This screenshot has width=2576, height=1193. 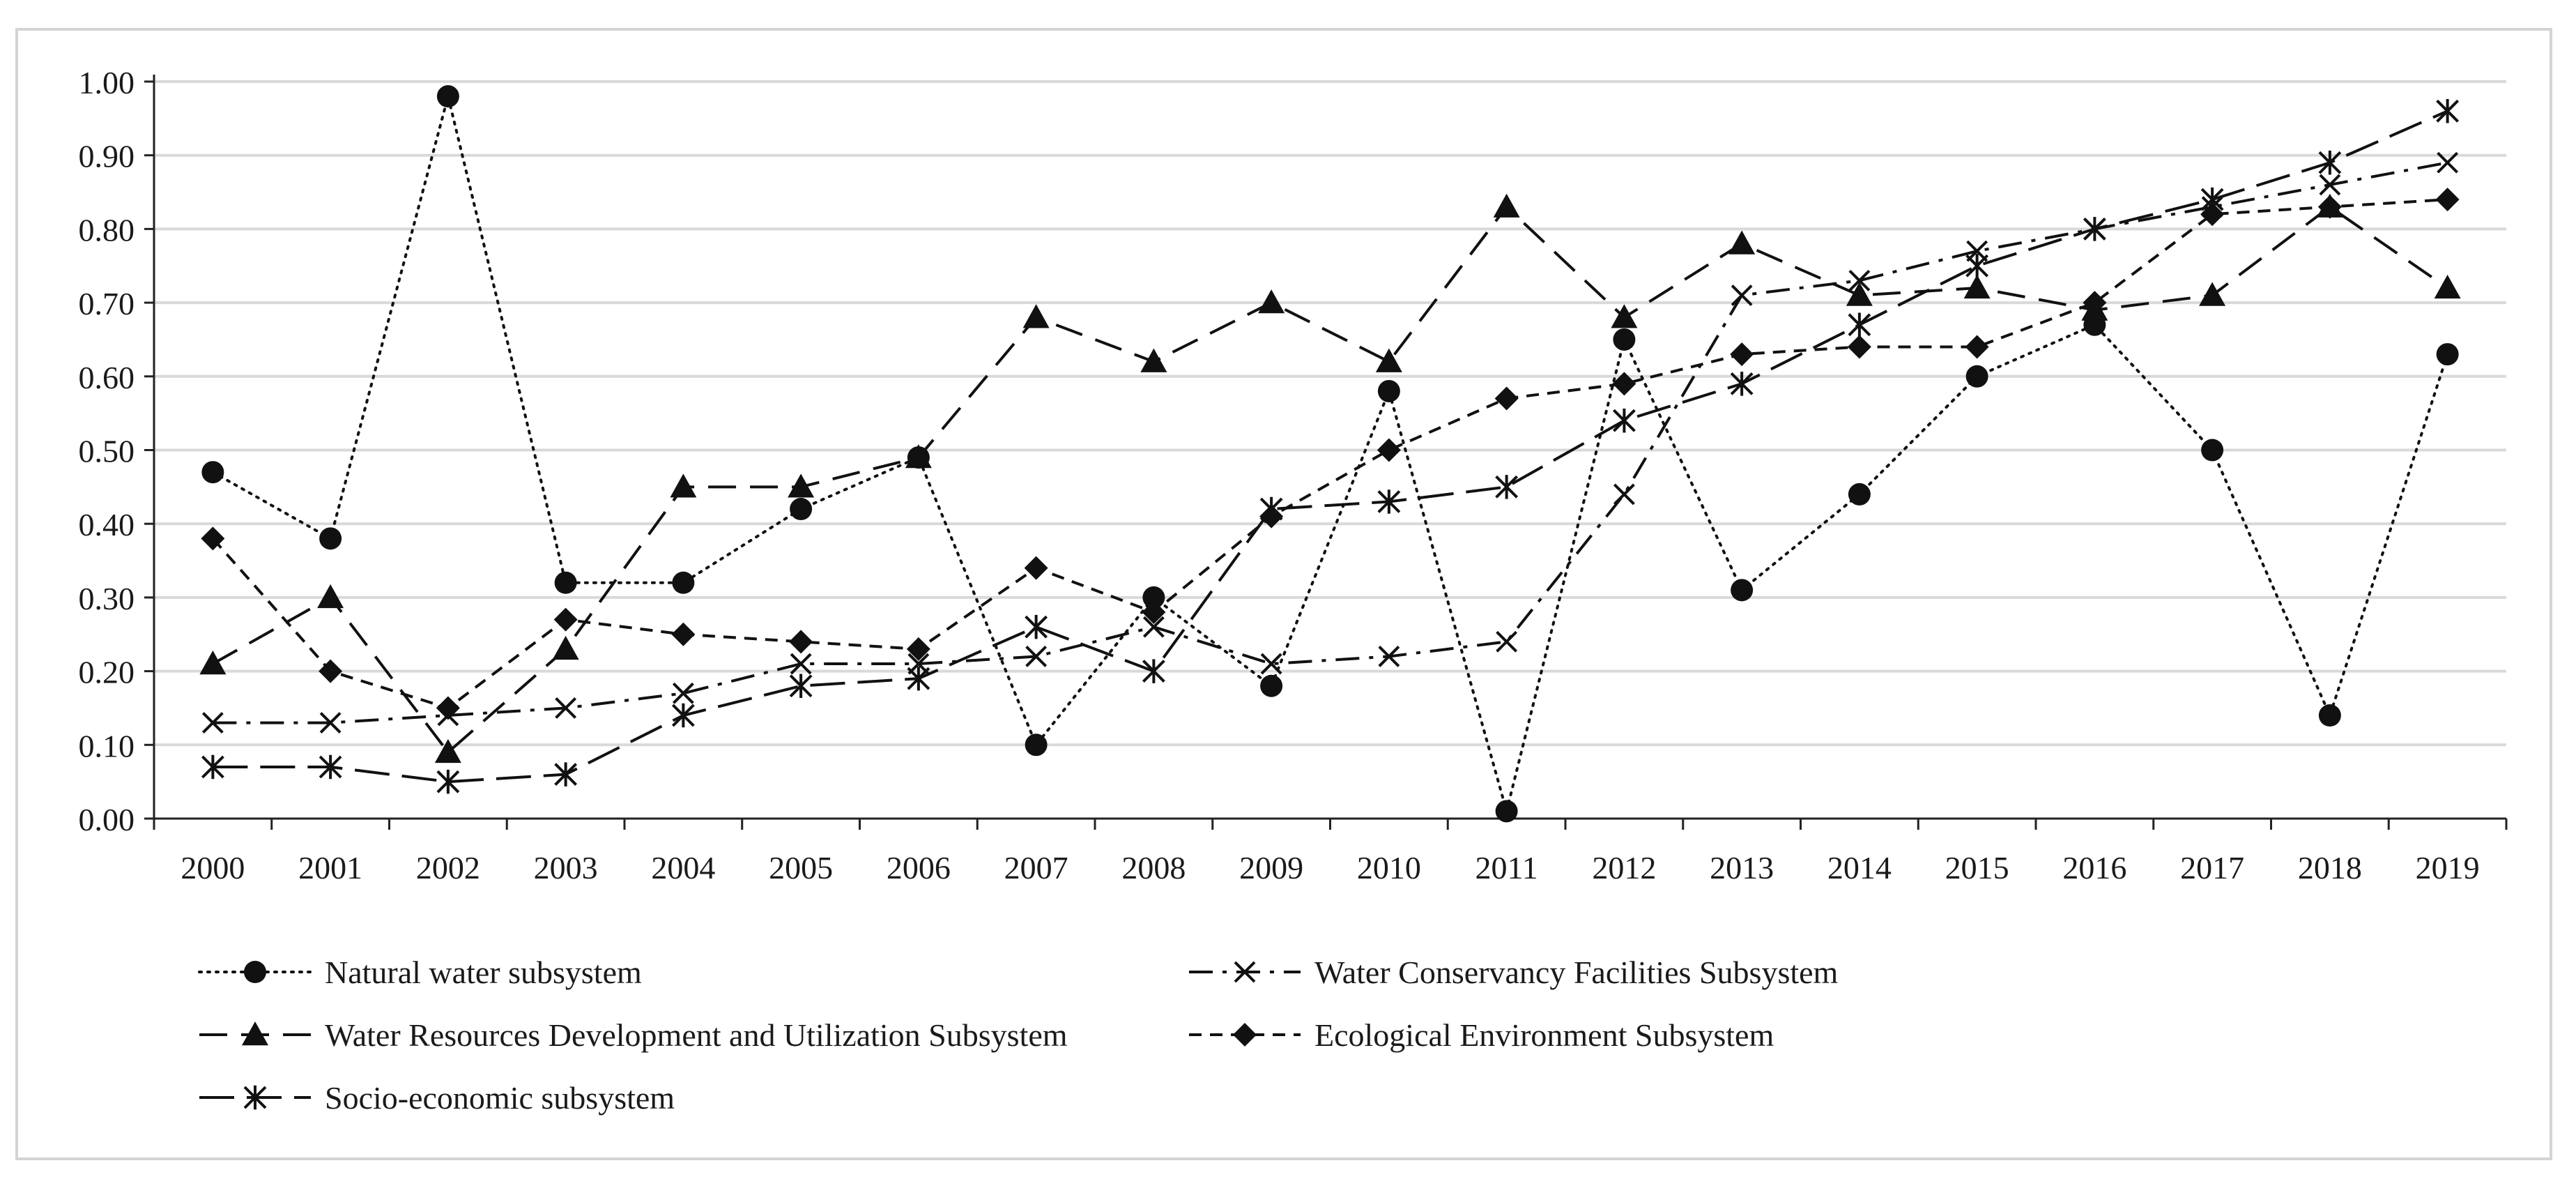 I want to click on x-tick-label: 2007, so click(x=1036, y=868).